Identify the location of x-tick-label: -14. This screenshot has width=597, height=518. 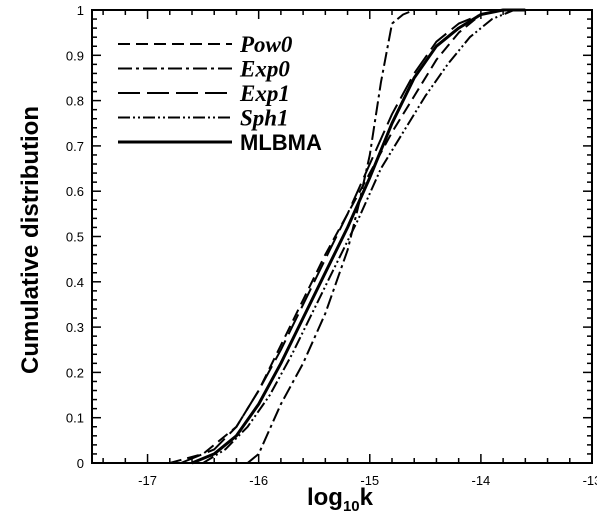
(480, 480).